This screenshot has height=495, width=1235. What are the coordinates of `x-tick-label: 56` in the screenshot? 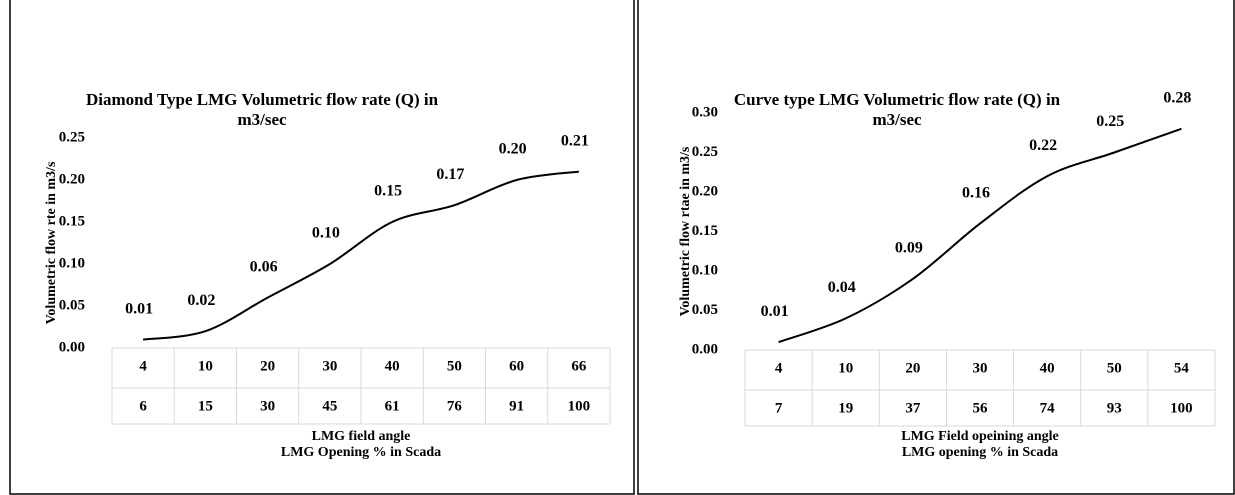 It's located at (981, 408).